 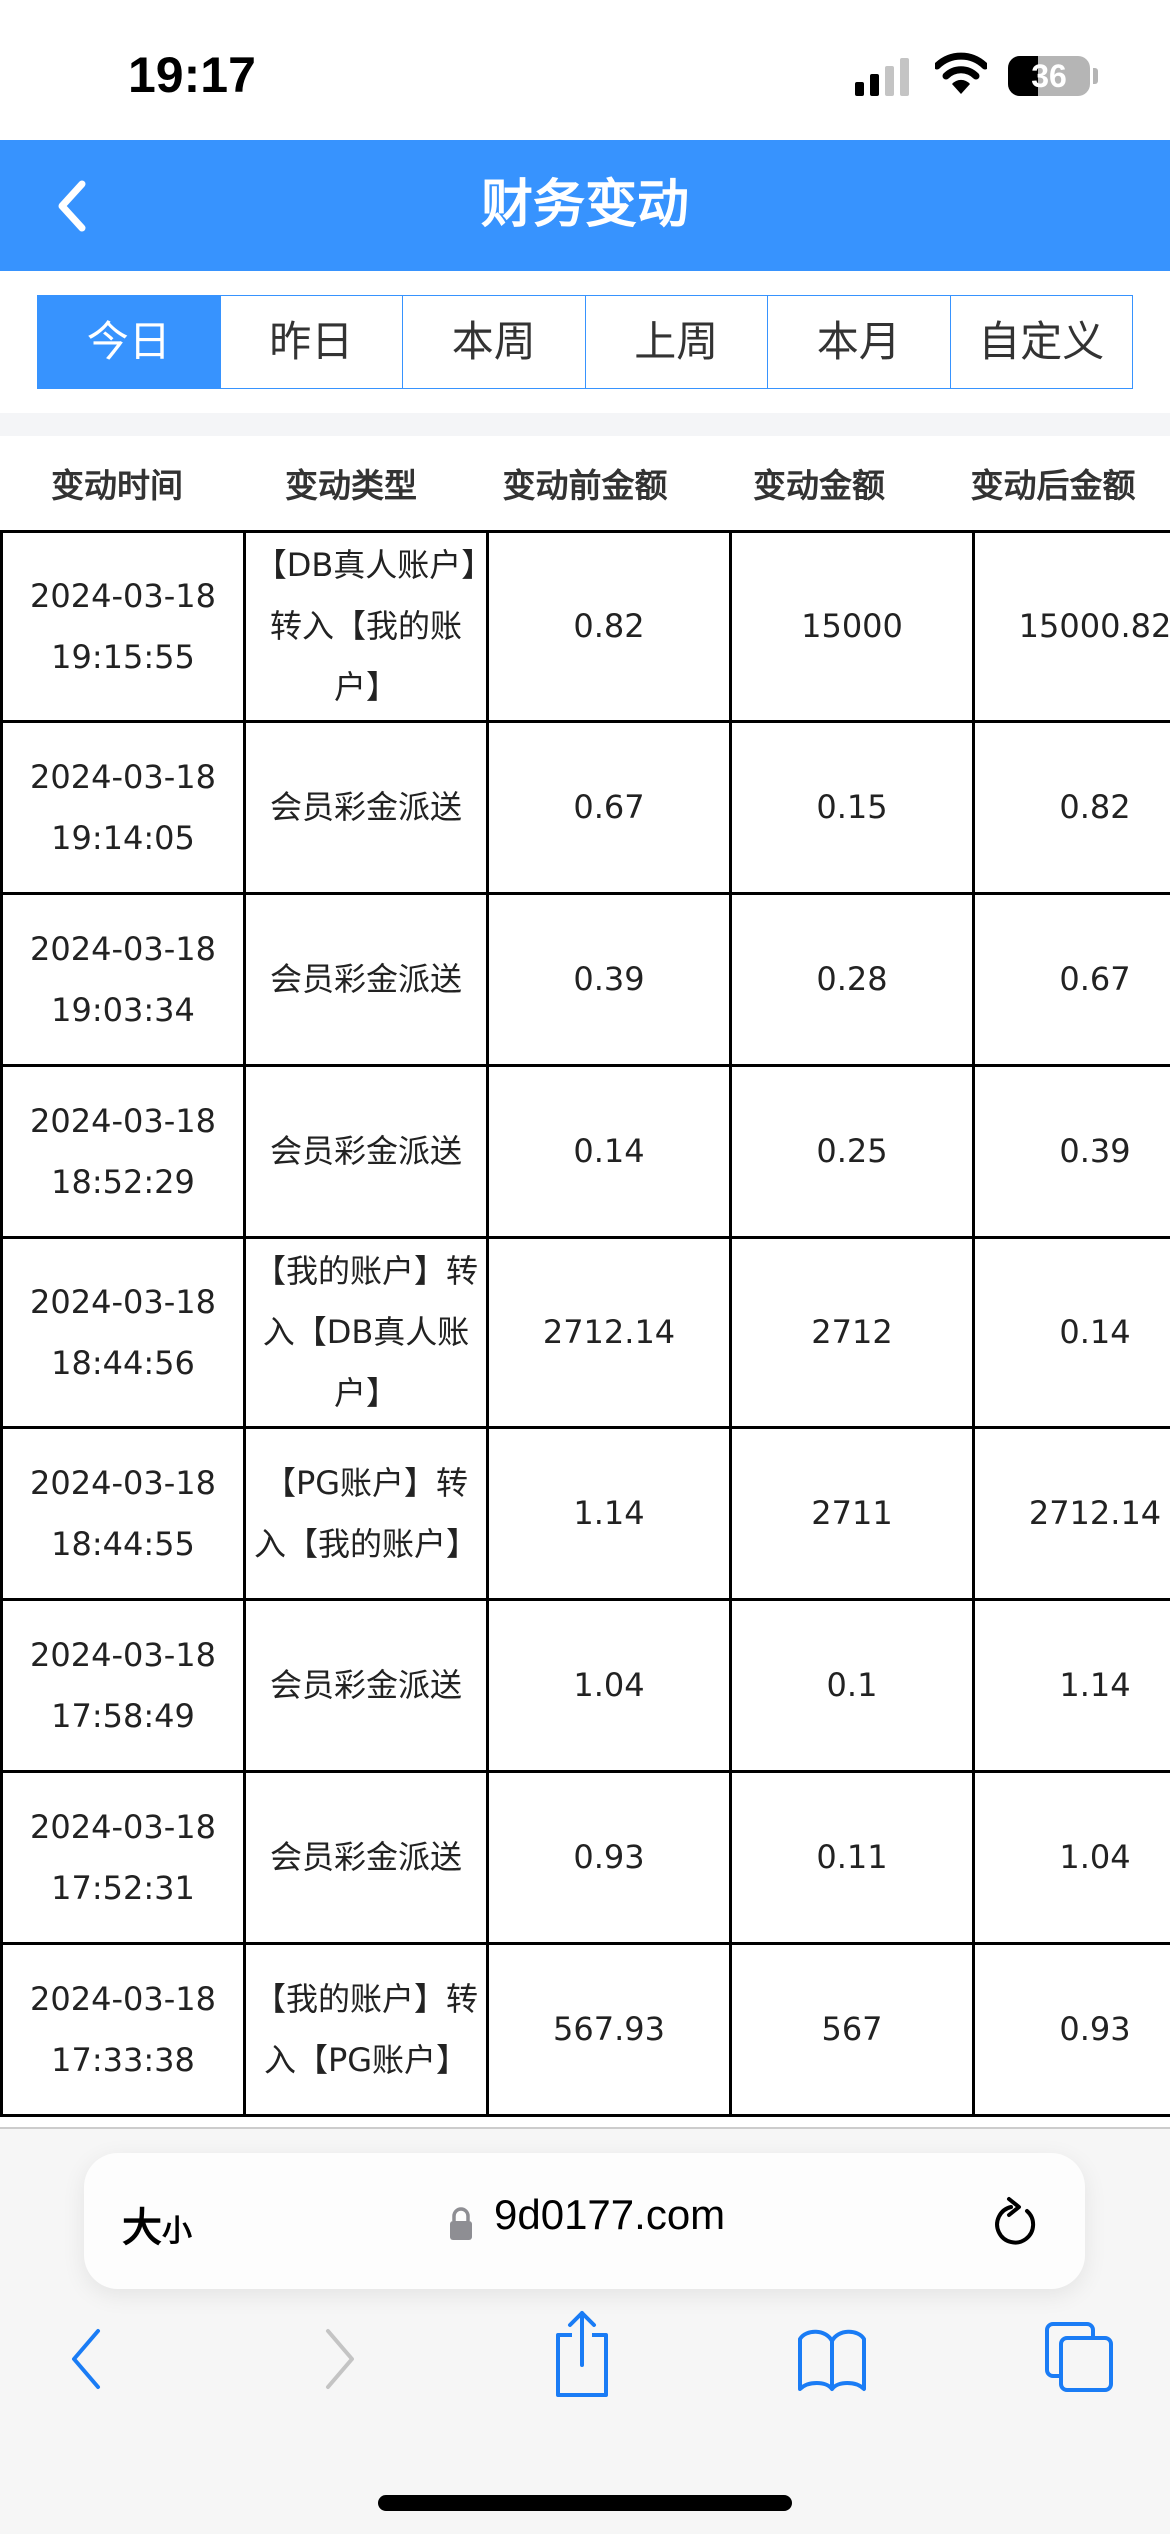 I want to click on clock-time-text: 19:03:34, so click(x=123, y=1010).